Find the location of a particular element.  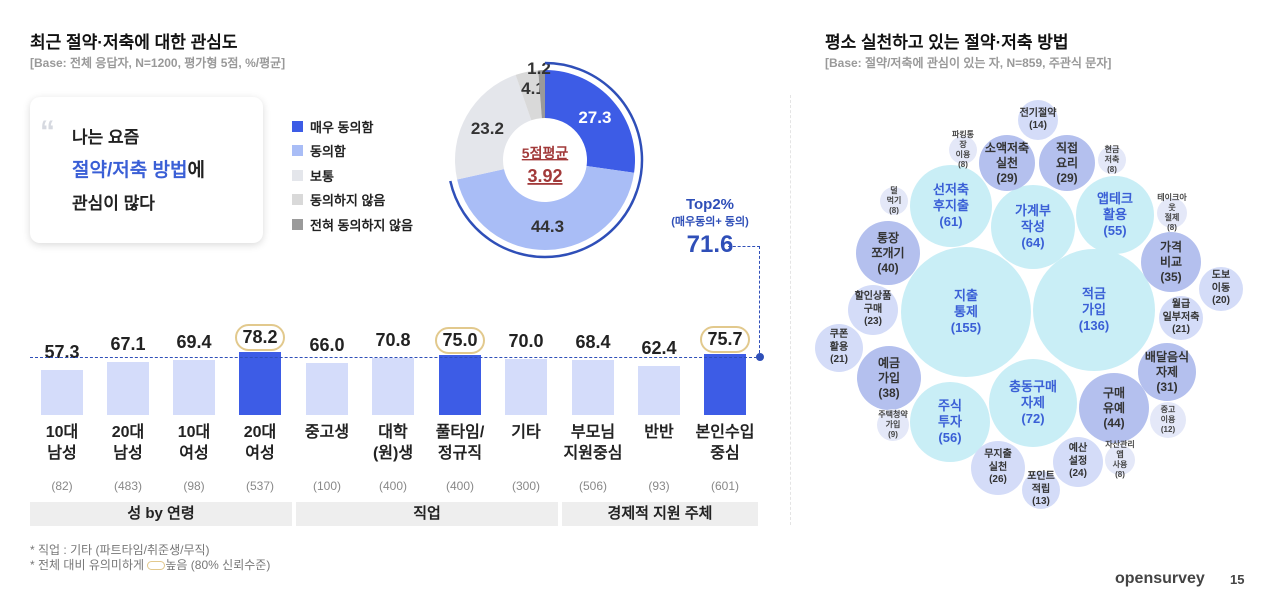

bubble-label: 주식 is located at coordinates (950, 405).